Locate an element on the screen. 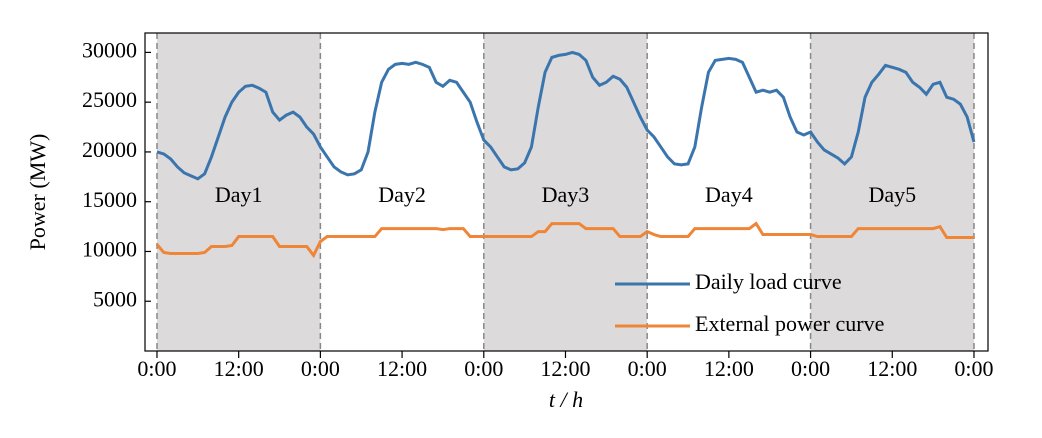  y-tick-label: 30000 is located at coordinates (109, 49).